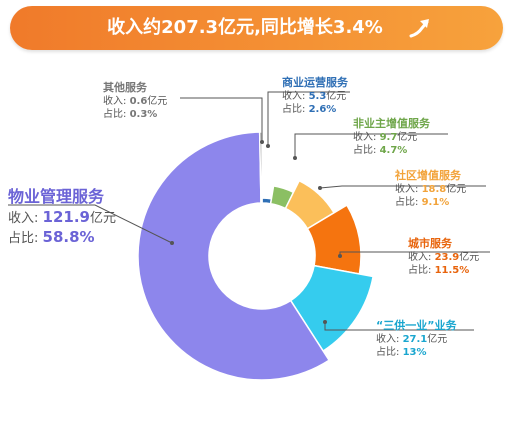 The height and width of the screenshot is (423, 513). Describe the element at coordinates (172, 243) in the screenshot. I see `slice-6-leader-dot` at that location.